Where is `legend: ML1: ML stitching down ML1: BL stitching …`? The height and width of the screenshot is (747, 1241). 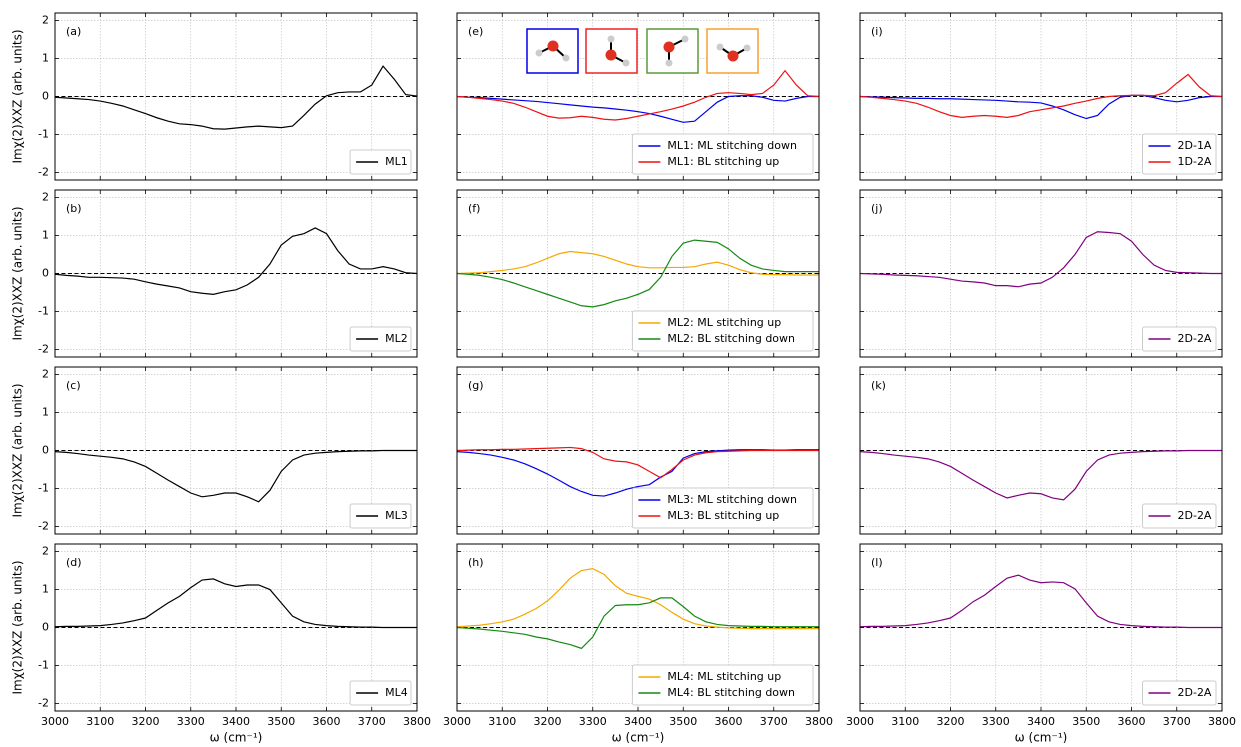
legend: ML1: ML stitching down ML1: BL stitching … is located at coordinates (722, 154).